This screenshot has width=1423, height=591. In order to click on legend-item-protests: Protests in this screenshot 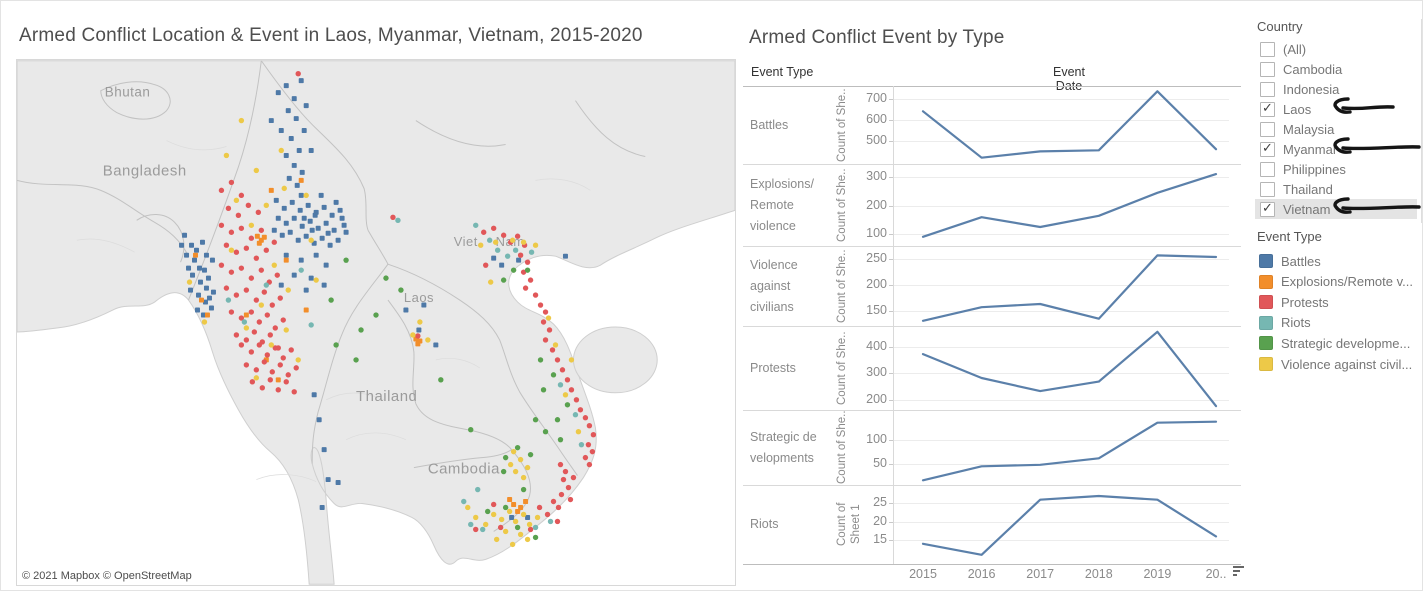, I will do `click(1338, 302)`.